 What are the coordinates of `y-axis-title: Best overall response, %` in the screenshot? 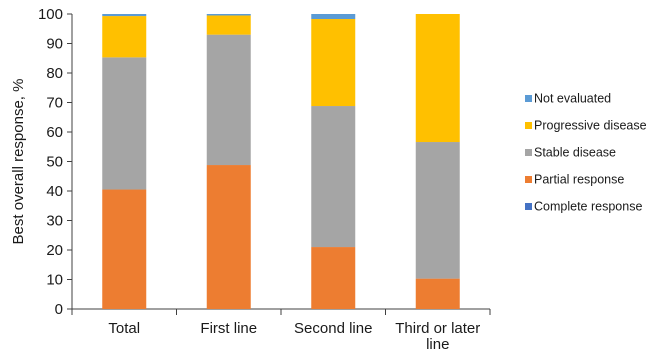 It's located at (18, 162).